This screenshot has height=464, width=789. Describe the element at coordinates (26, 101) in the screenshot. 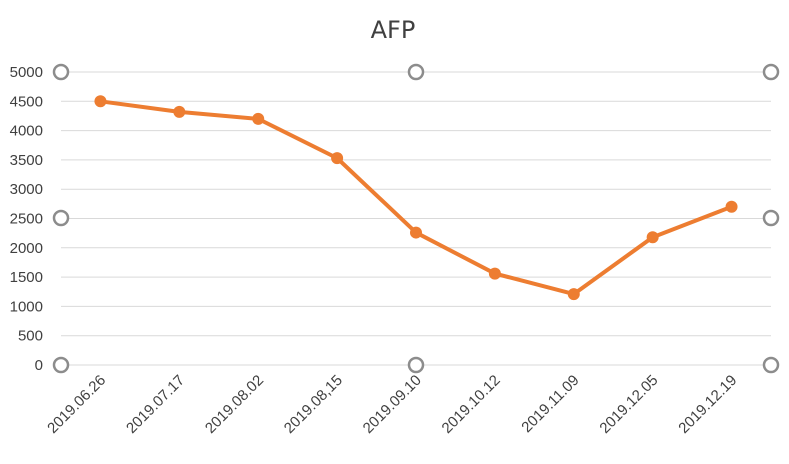

I see `y-tick-label: 4500` at that location.